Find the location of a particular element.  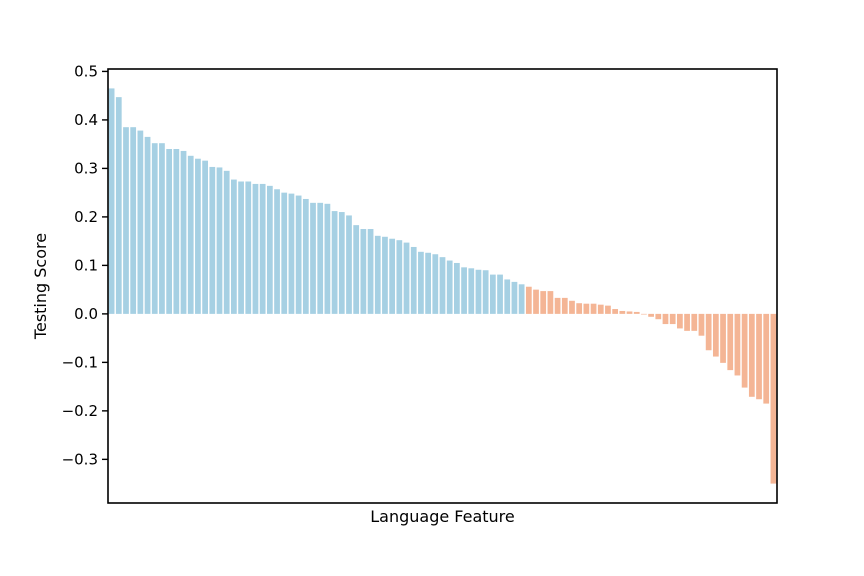

y-tick-label: 0.0 is located at coordinates (86, 314).